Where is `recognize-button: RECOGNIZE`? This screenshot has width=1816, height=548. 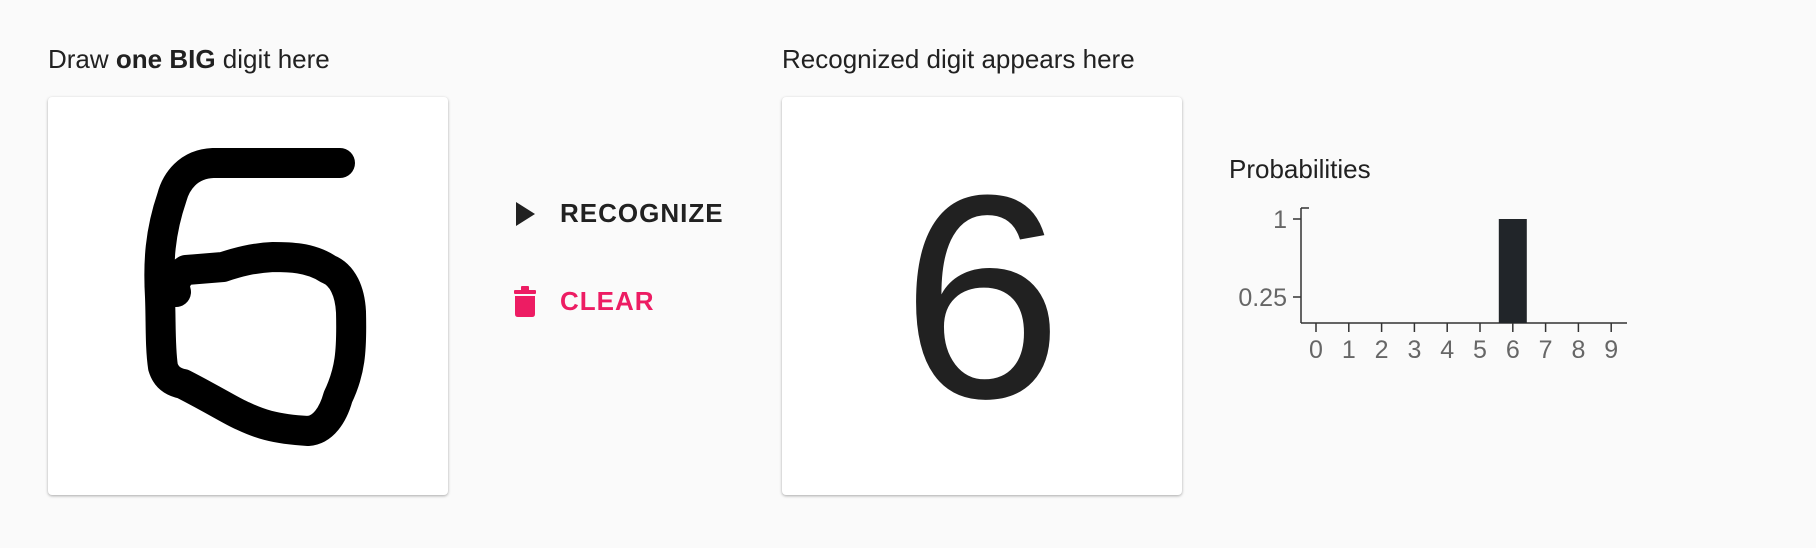 recognize-button: RECOGNIZE is located at coordinates (617, 213).